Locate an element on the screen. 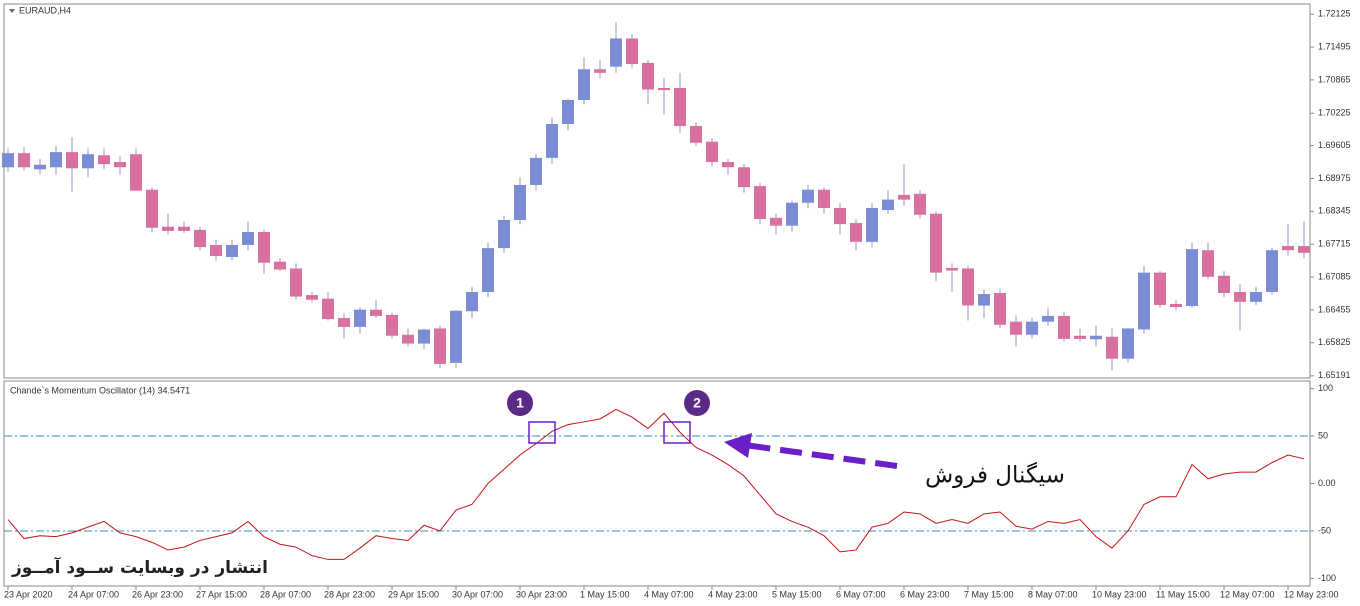 Image resolution: width=1360 pixels, height=606 pixels. x-tick-label: 1 May 15:00 is located at coordinates (605, 594).